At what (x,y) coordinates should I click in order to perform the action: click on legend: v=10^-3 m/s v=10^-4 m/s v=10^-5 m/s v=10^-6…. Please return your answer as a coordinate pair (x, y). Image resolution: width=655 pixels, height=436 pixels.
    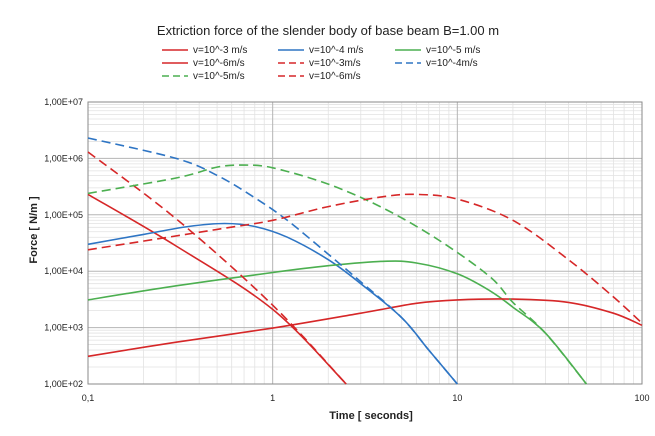
    Looking at the image, I should click on (321, 63).